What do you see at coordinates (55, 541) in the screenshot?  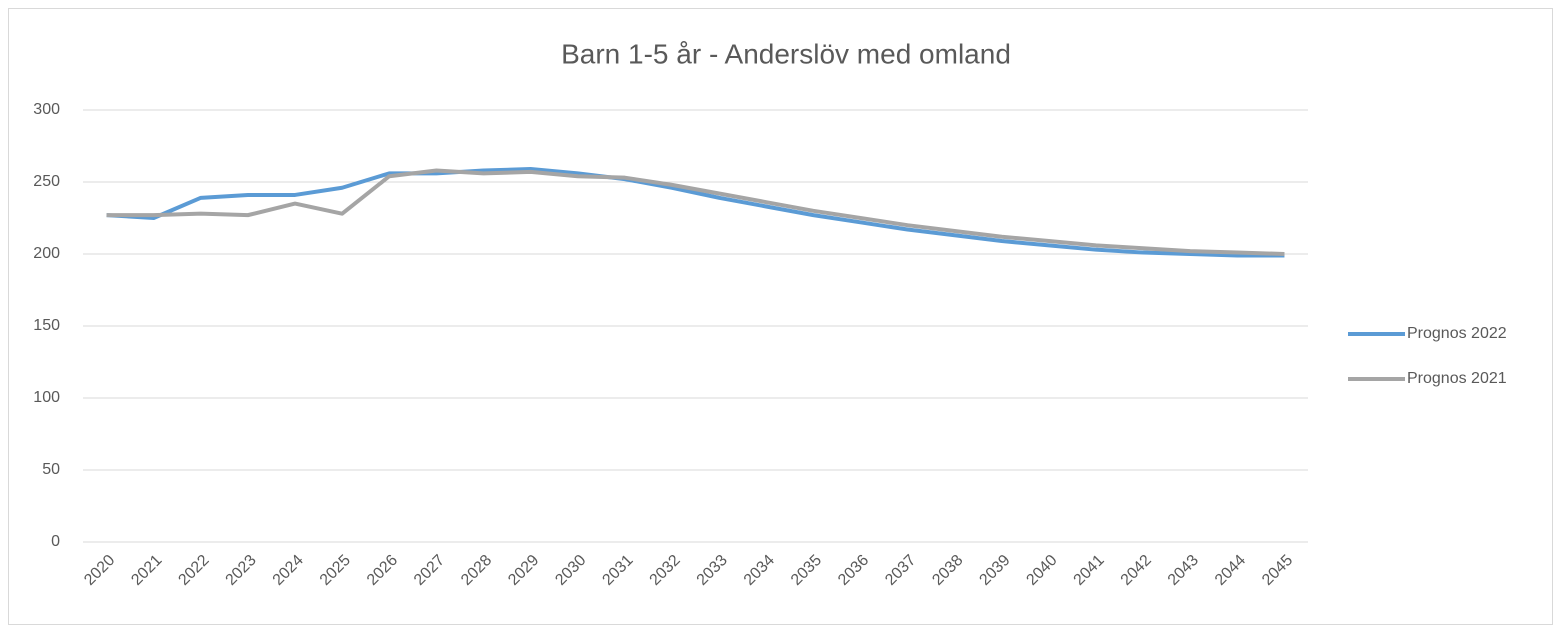 I see `y-tick-label: 0` at bounding box center [55, 541].